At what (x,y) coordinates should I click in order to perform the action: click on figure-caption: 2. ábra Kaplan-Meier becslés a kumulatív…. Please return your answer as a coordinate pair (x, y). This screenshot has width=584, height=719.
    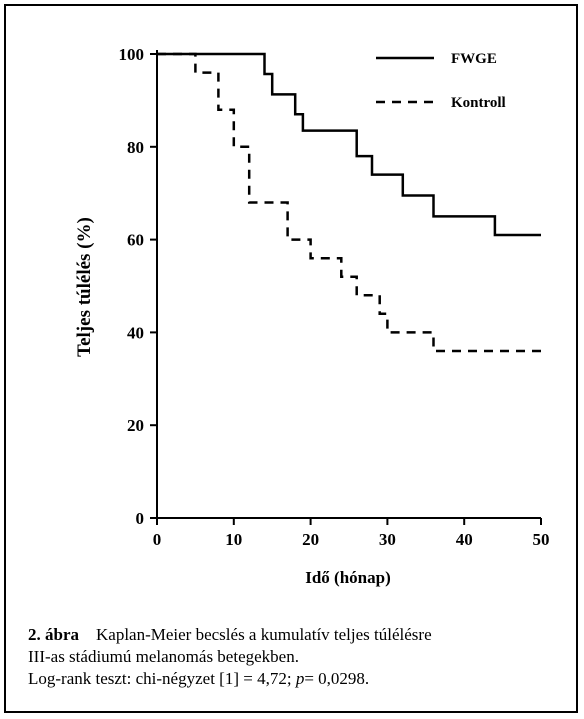
    Looking at the image, I should click on (298, 657).